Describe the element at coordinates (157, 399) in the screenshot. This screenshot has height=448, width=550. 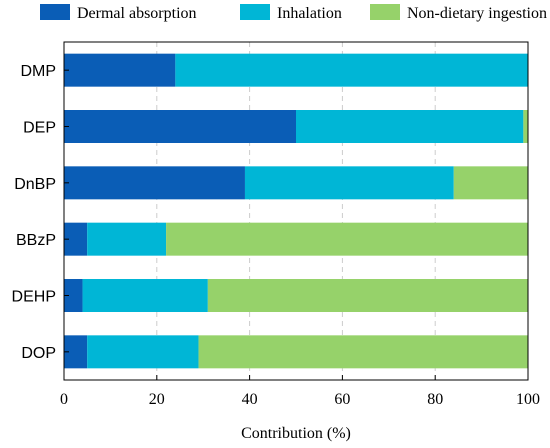
I see `x-tick-label: 20` at that location.